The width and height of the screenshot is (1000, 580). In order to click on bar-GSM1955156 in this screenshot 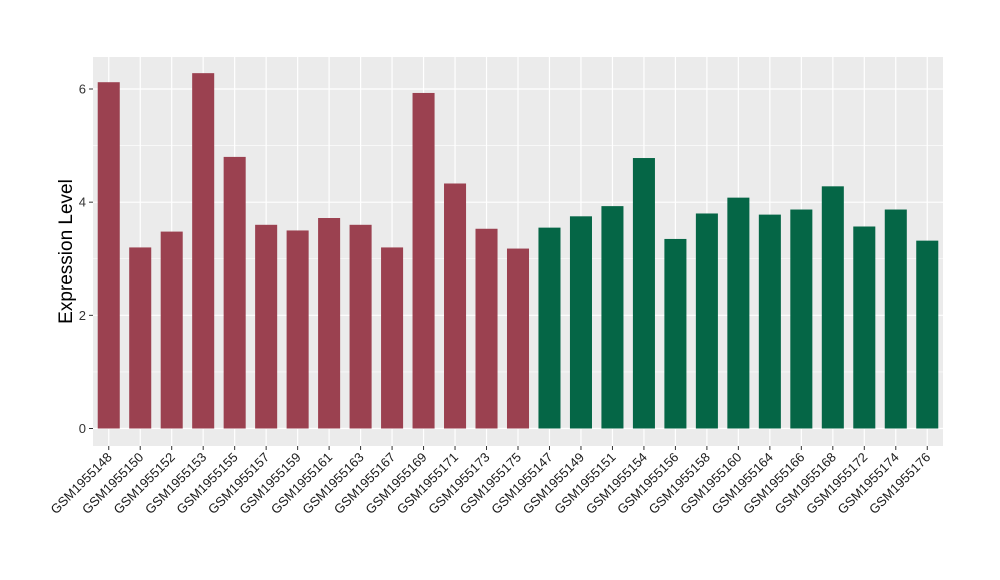, I will do `click(675, 333)`.